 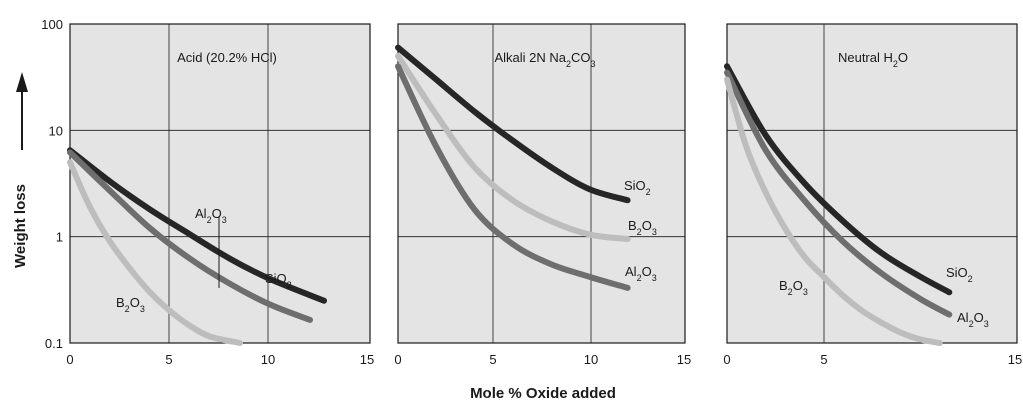 I want to click on panel-title: Neutral H2O, so click(x=873, y=59).